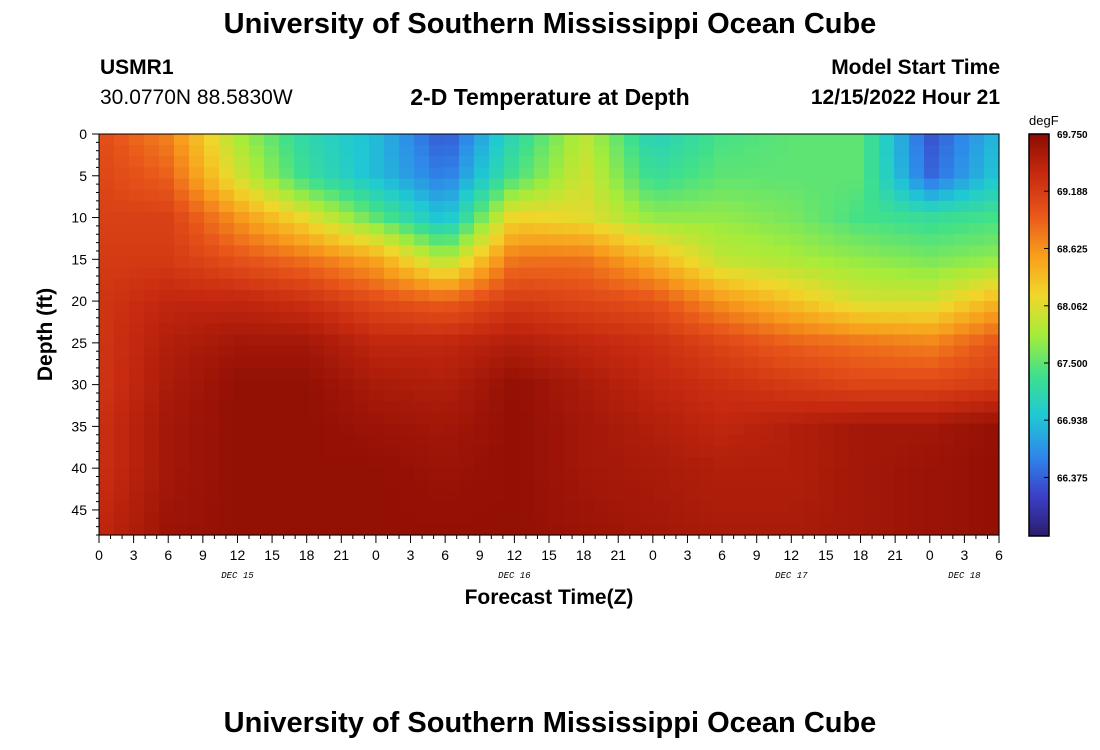  I want to click on x-tick-label: 18, so click(861, 555).